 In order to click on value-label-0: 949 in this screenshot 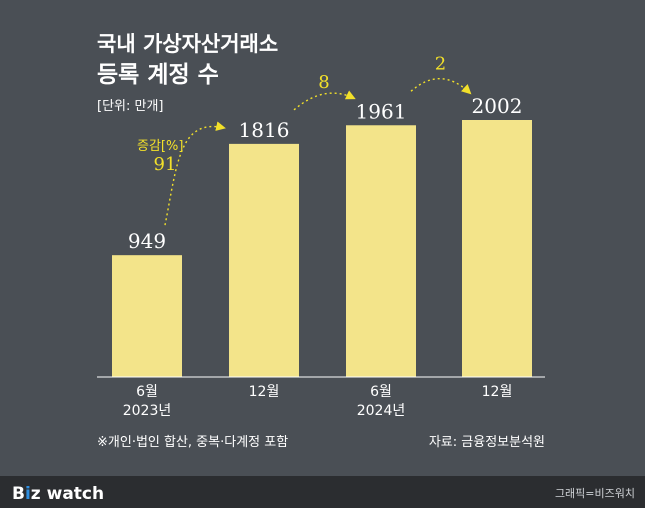, I will do `click(147, 241)`.